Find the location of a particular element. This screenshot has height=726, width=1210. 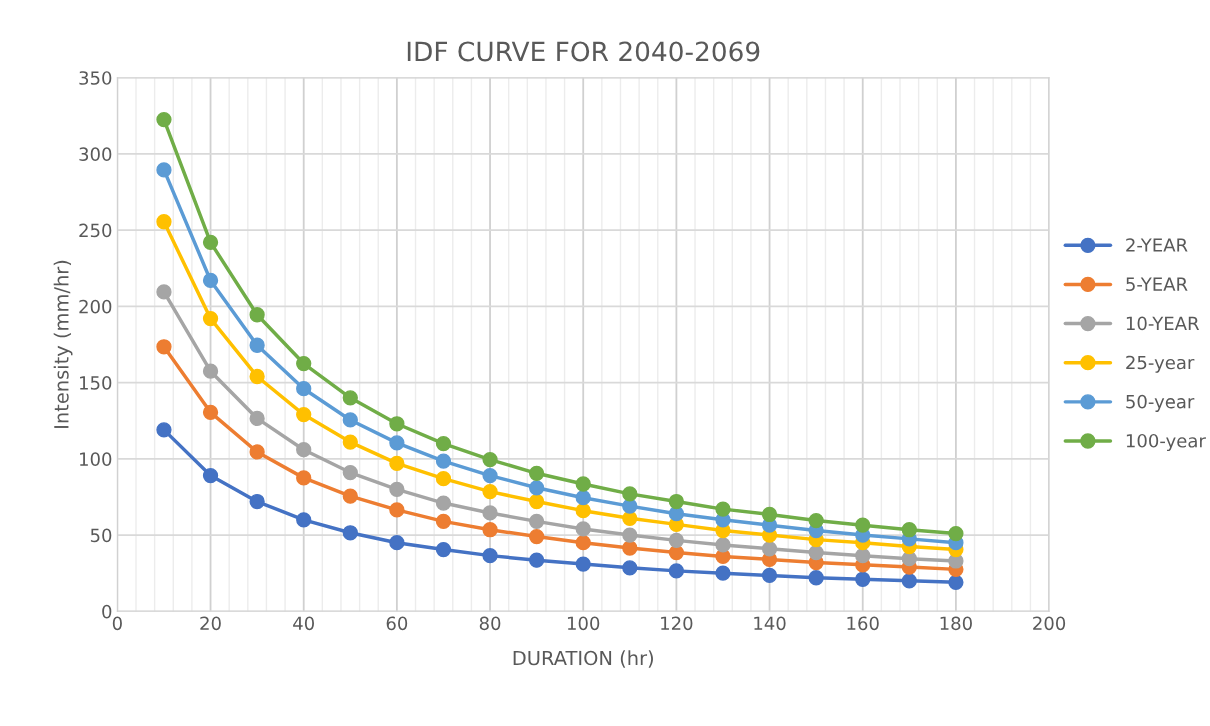

legend-label: 5-YEAR is located at coordinates (1157, 284).